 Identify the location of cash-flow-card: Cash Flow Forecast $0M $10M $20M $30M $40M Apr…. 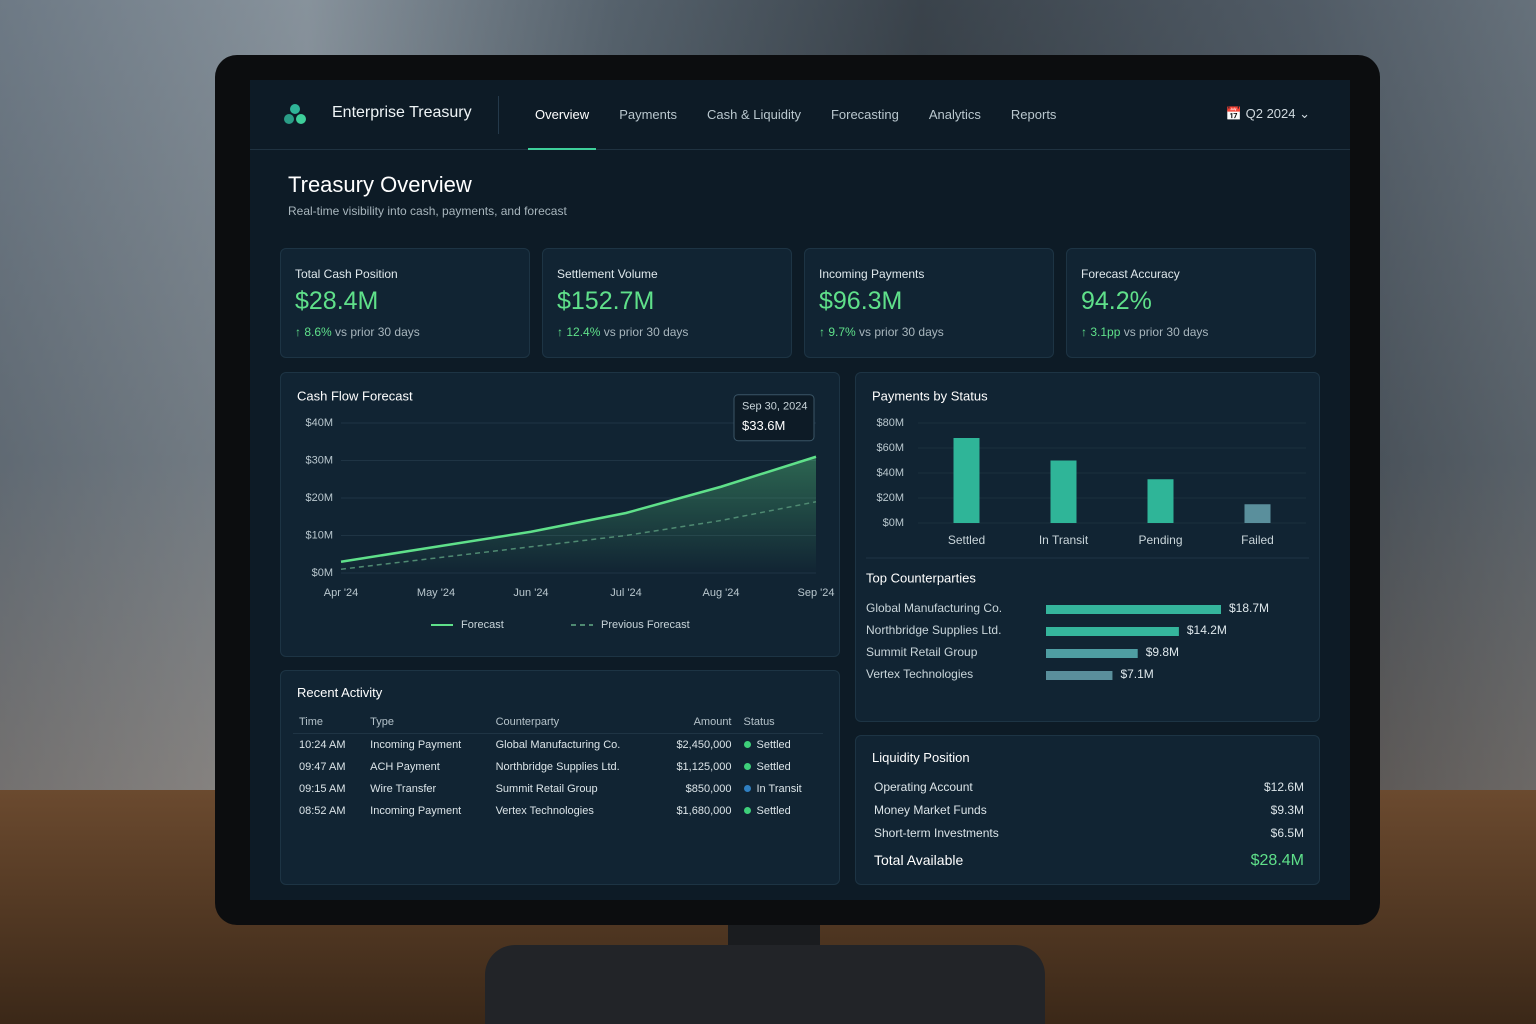
(560, 514).